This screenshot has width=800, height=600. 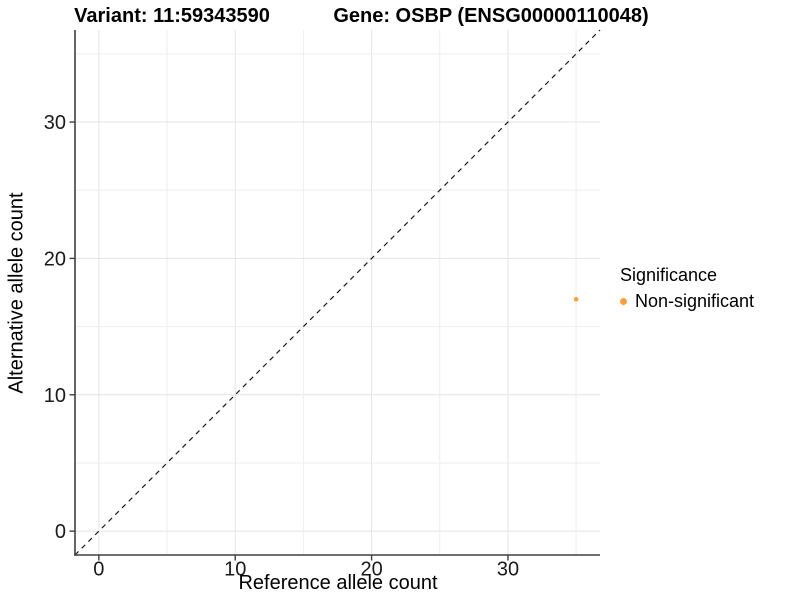 What do you see at coordinates (669, 275) in the screenshot?
I see `legend-title: Significance` at bounding box center [669, 275].